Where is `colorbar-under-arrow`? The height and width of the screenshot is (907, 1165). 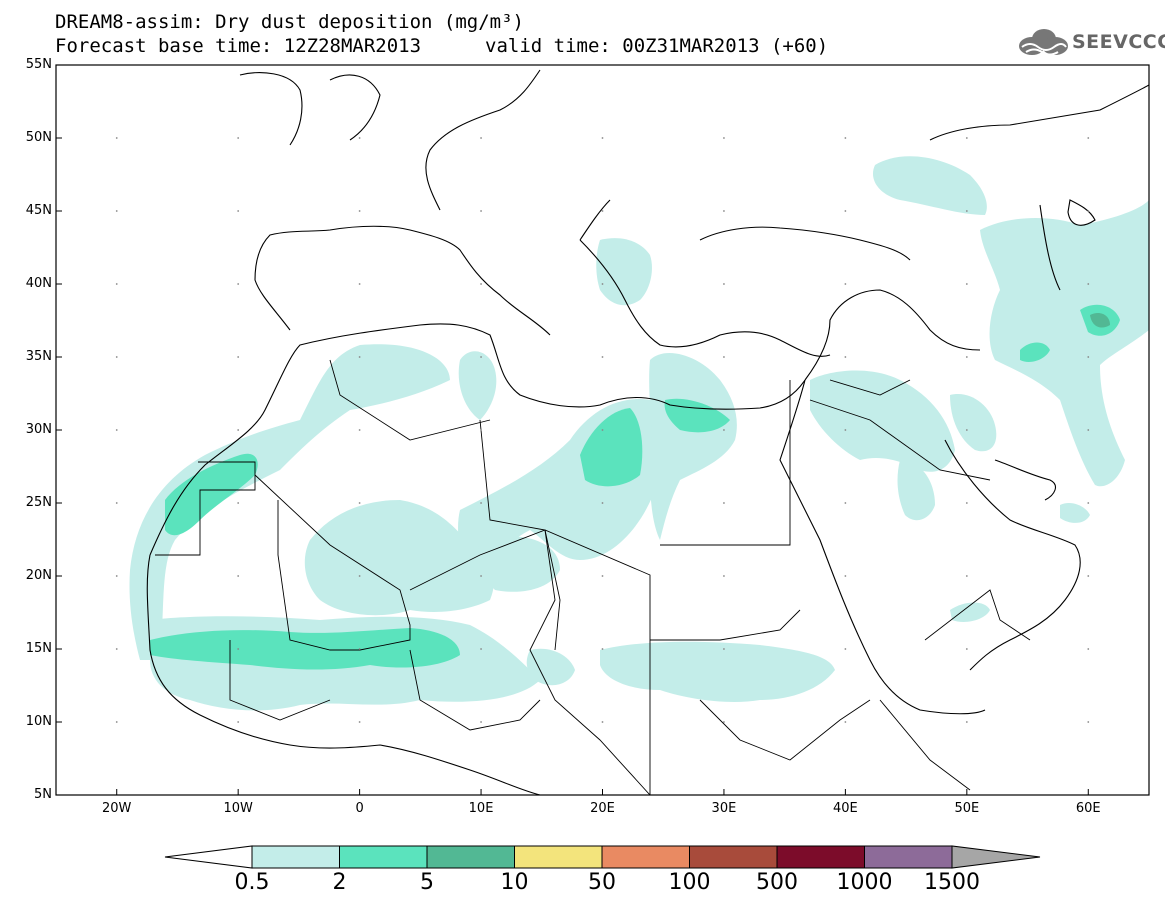
colorbar-under-arrow is located at coordinates (208, 857).